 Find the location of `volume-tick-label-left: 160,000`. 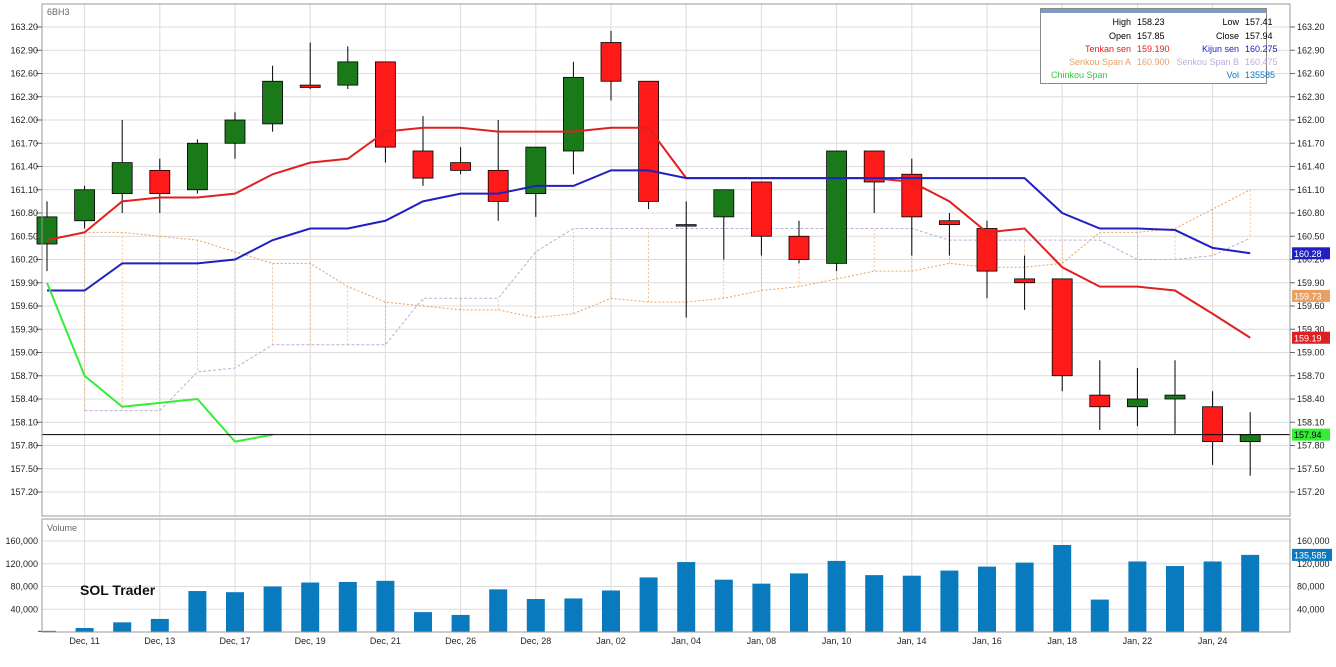

volume-tick-label-left: 160,000 is located at coordinates (21, 541).